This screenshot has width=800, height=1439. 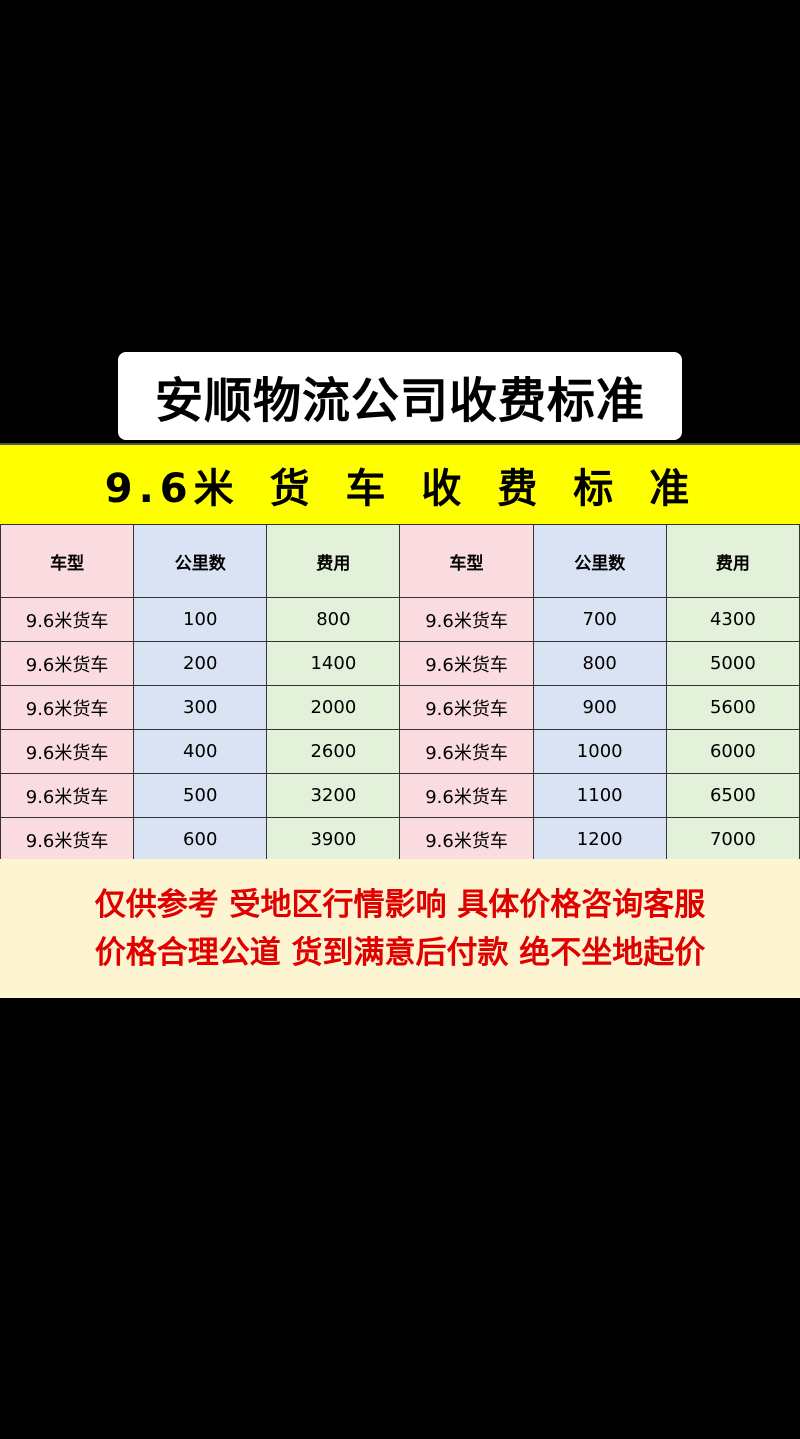 I want to click on table-row: 9.6米货车 200 1400 9.6米货车 800 5000, so click(x=400, y=663).